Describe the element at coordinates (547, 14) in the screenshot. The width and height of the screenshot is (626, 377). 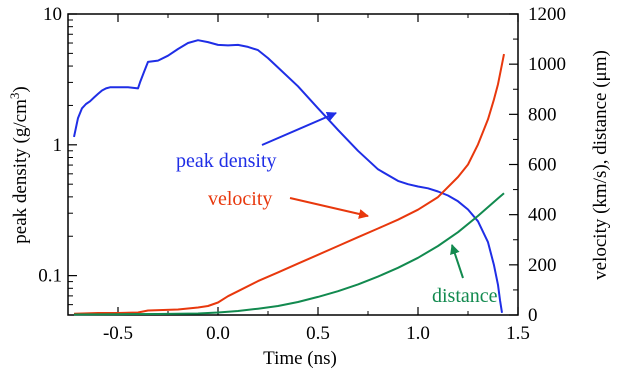
I see `y-right-tick-label: 1200` at that location.